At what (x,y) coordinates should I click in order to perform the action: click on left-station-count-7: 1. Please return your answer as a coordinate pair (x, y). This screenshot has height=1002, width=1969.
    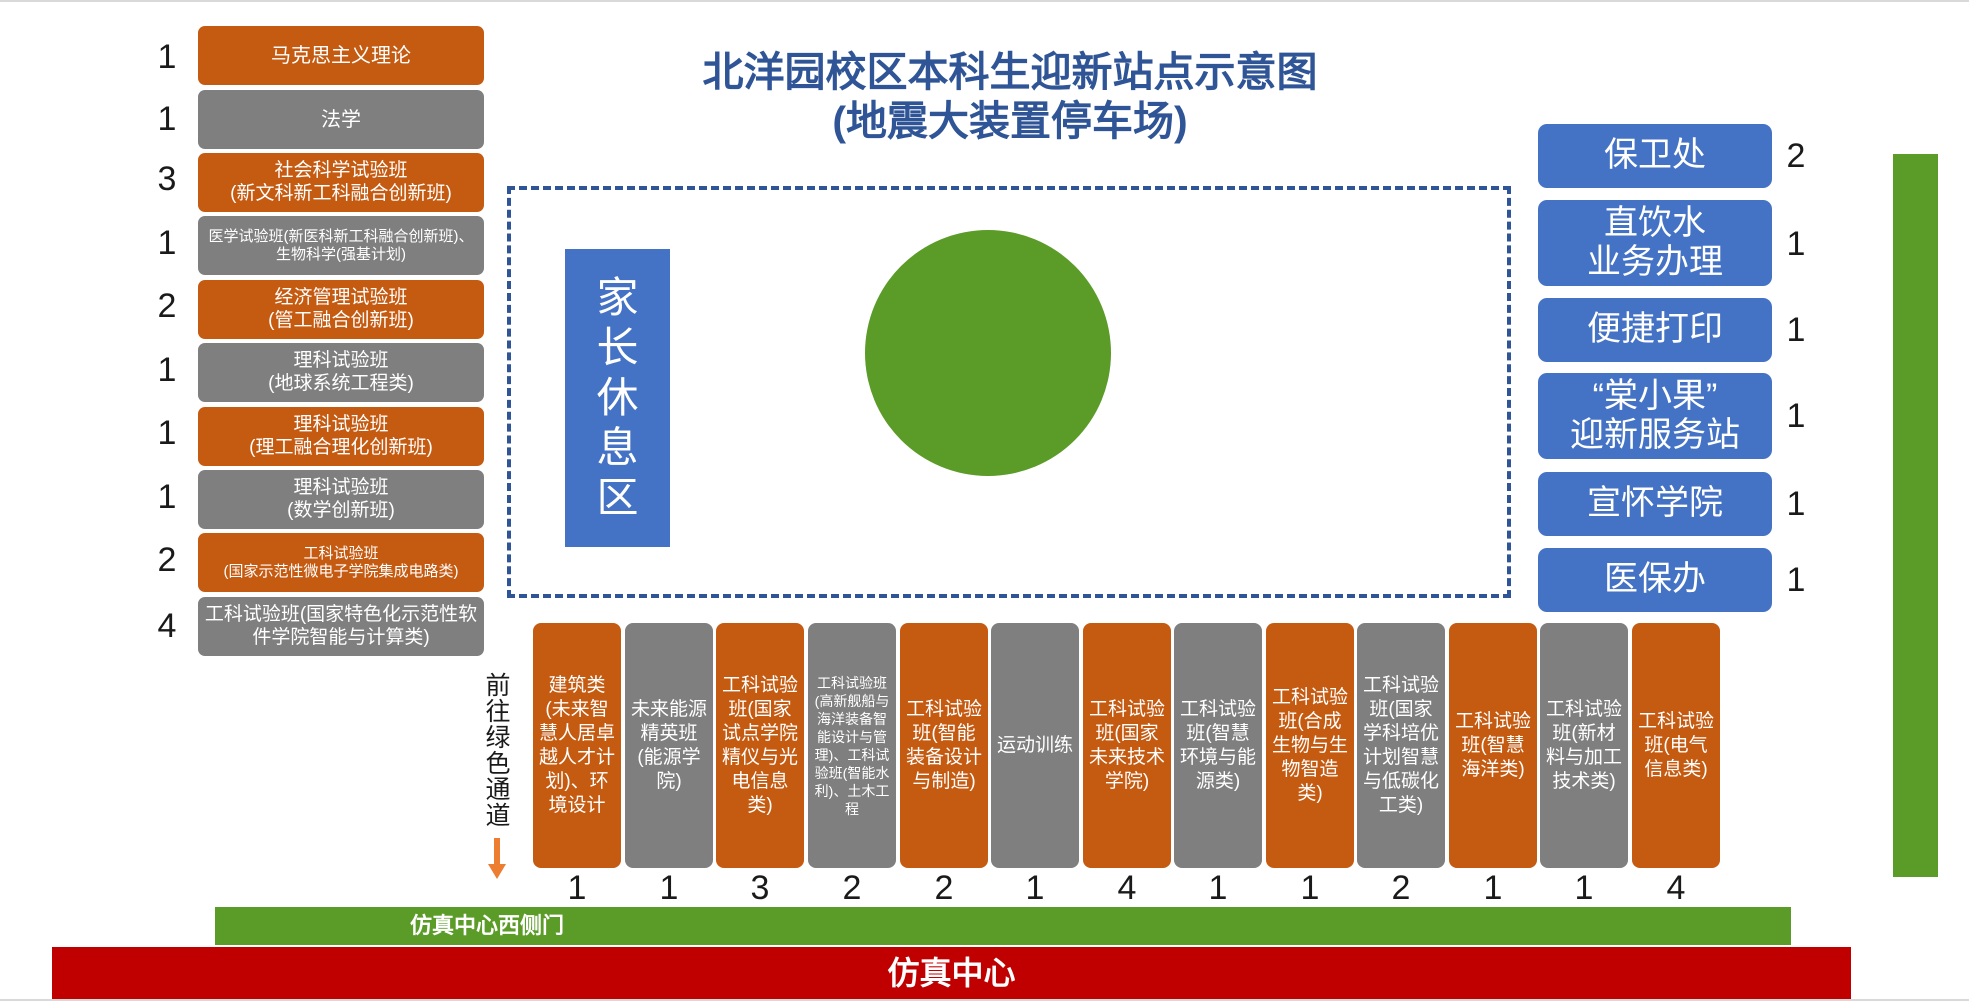
    Looking at the image, I should click on (167, 497).